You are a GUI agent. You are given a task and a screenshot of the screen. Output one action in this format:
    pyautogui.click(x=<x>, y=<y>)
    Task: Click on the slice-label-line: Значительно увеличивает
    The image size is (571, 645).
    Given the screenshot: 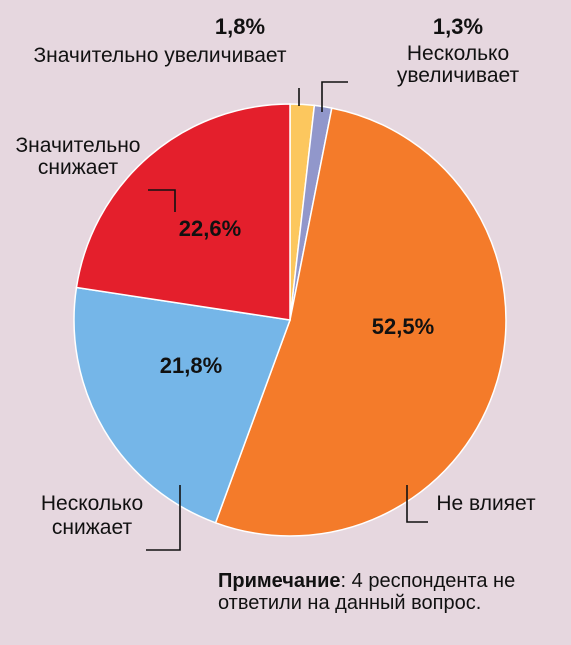 What is the action you would take?
    pyautogui.click(x=159, y=55)
    